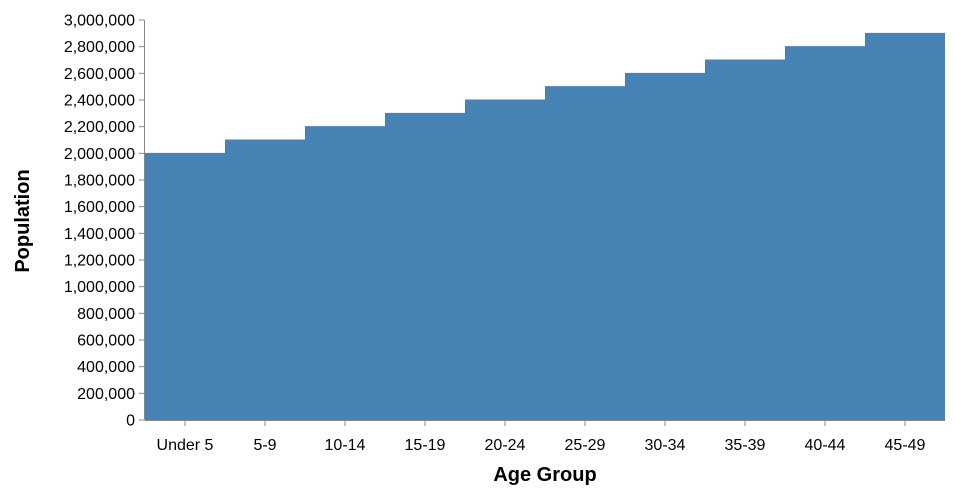 Image resolution: width=954 pixels, height=494 pixels. I want to click on y-axis-title: Population, so click(23, 220).